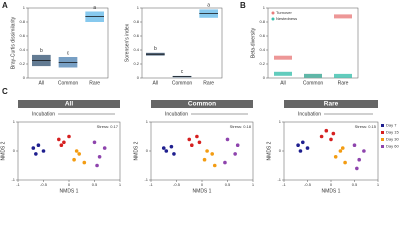 Image resolution: width=400 pixels, height=240 pixels. I want to click on legend-label: Day 15, so click(392, 132).